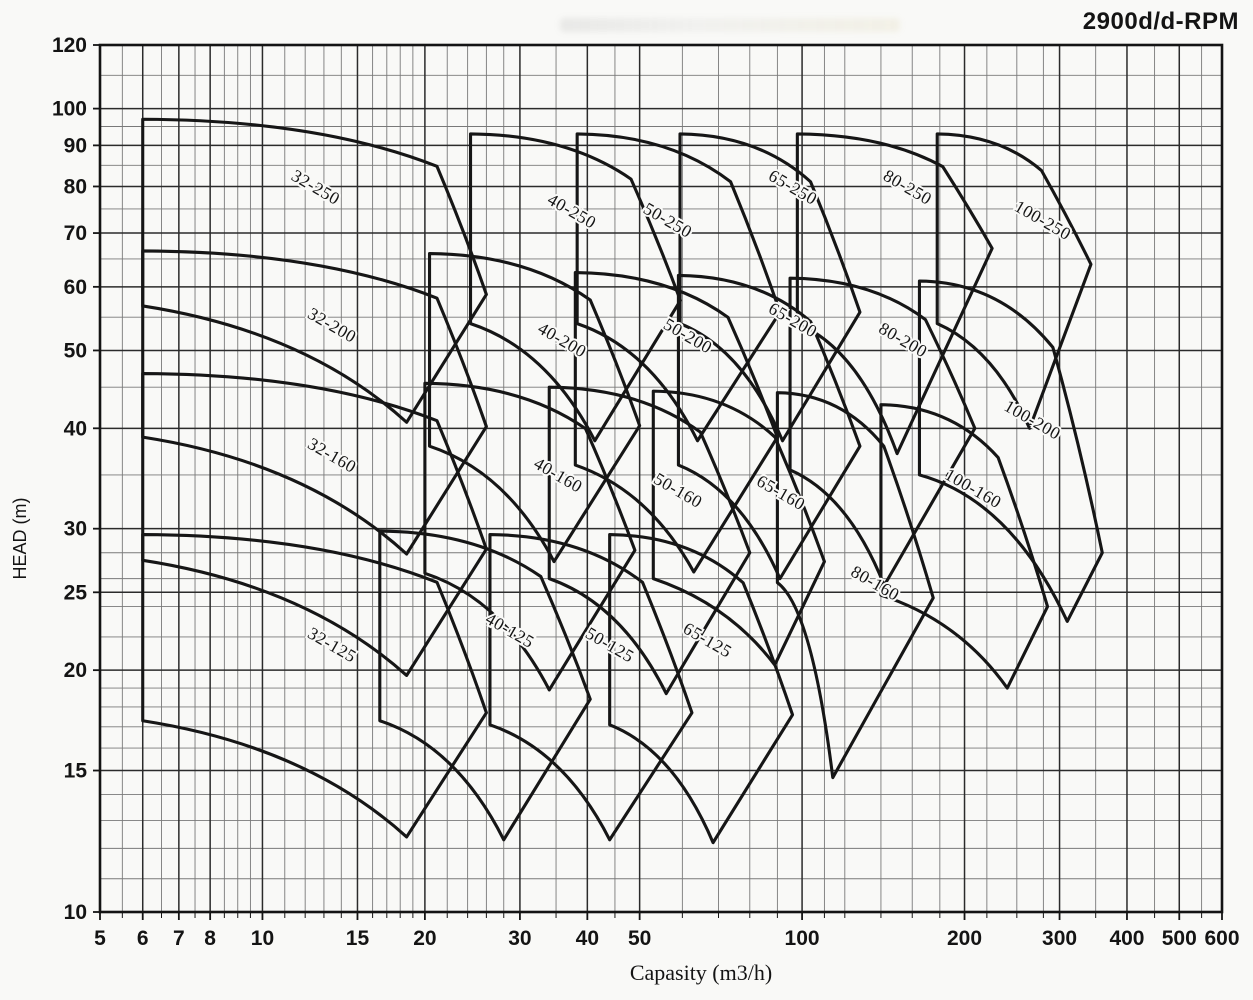  I want to click on y-tick-25: 25, so click(76, 592).